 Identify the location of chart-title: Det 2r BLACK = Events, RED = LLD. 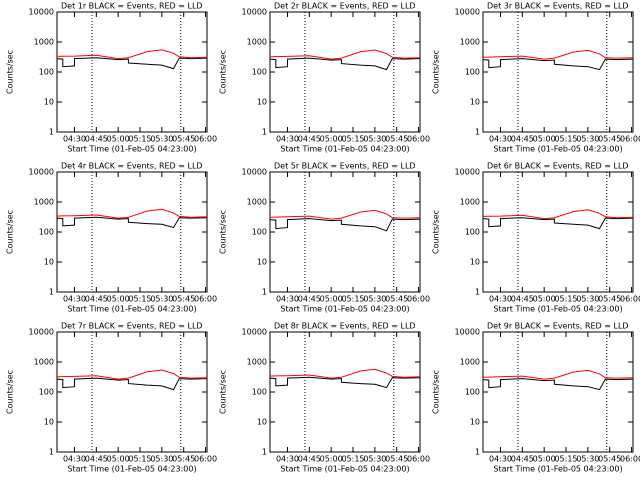
(345, 6).